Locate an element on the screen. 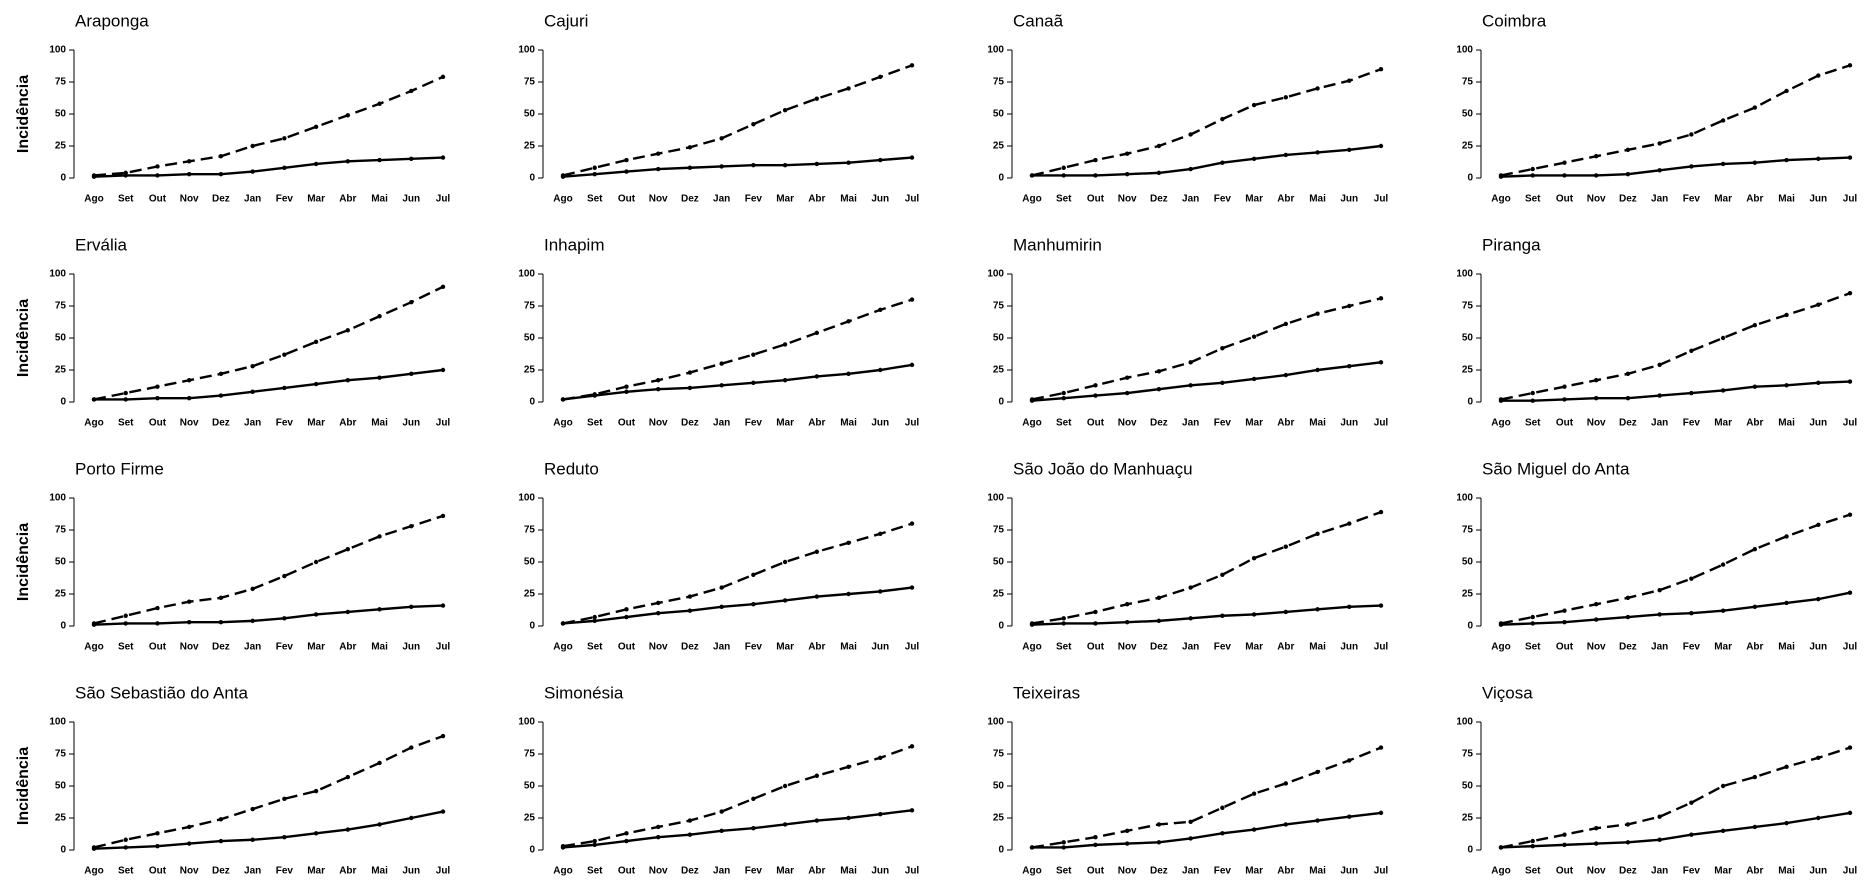 The height and width of the screenshot is (895, 1876). y-axis-label: Incidência is located at coordinates (23, 562).